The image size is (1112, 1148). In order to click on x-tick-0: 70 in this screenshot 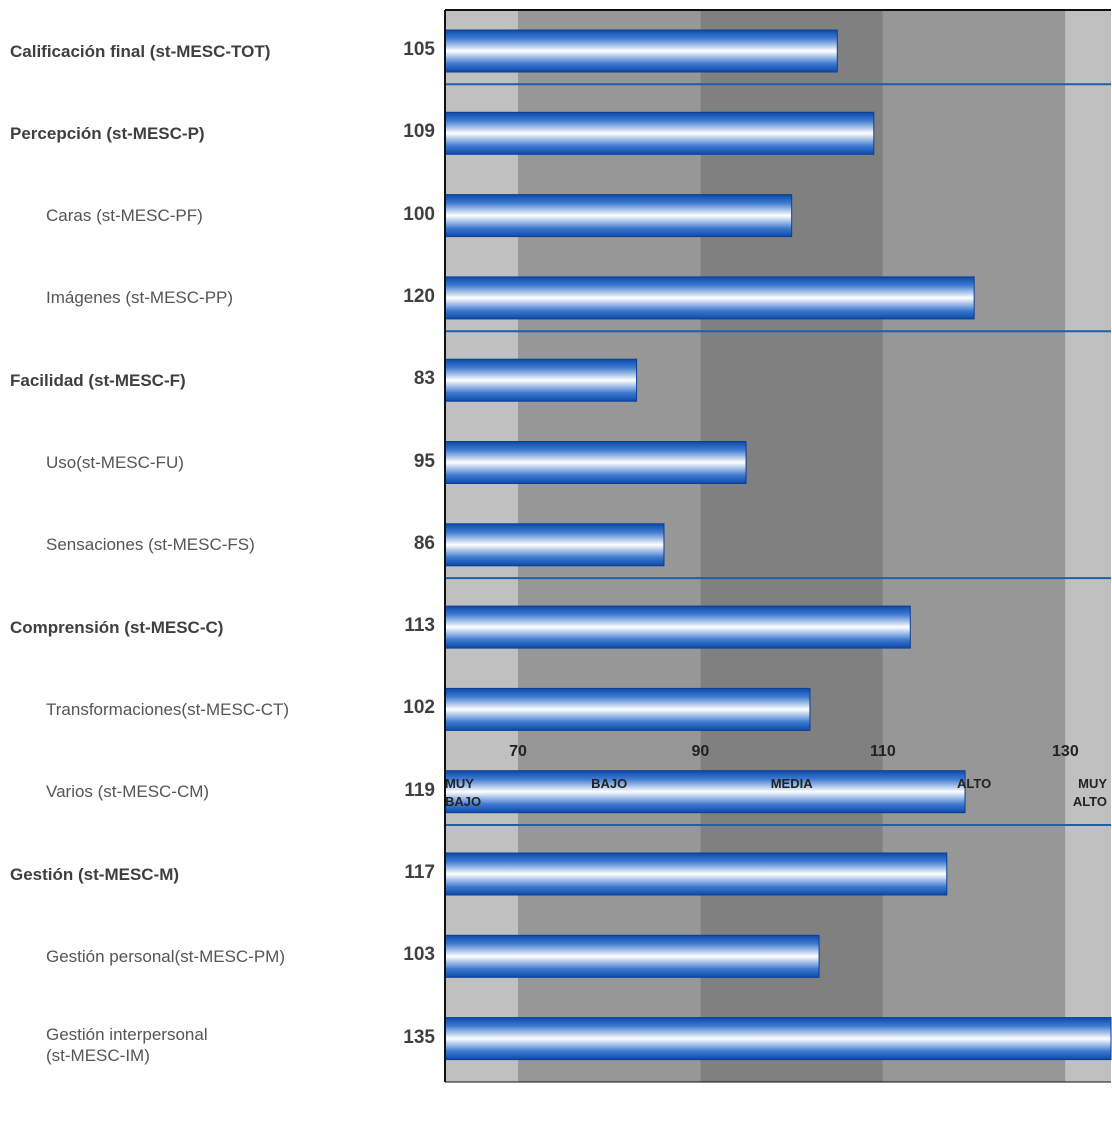, I will do `click(518, 751)`.